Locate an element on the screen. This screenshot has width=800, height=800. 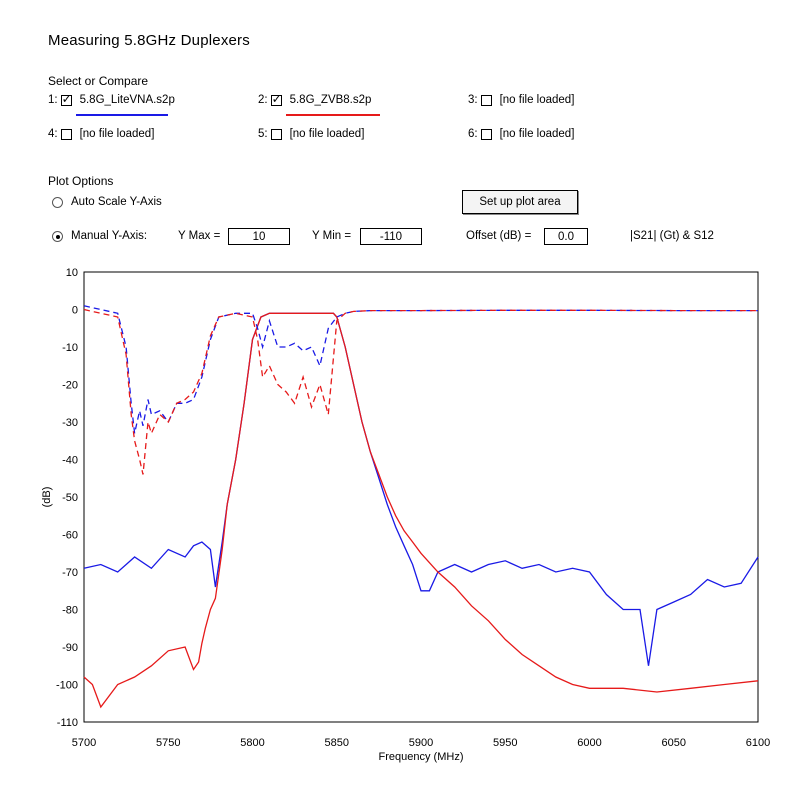
parameter-label: |S21| (Gt) & S12 is located at coordinates (672, 236).